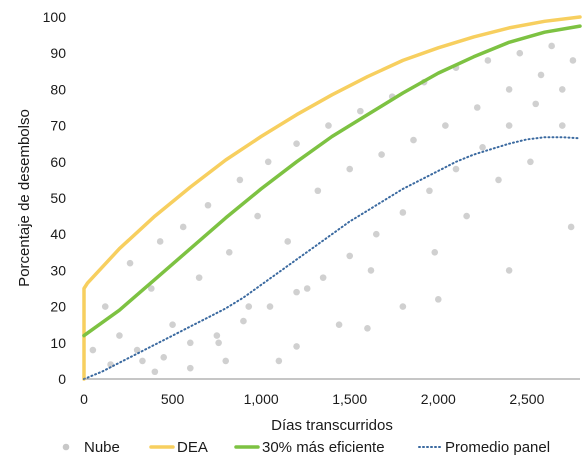 This screenshot has height=468, width=587. What do you see at coordinates (312, 399) in the screenshot?
I see `x-tick-labels: 0 500 1,000 1,500 2,000 2,500` at bounding box center [312, 399].